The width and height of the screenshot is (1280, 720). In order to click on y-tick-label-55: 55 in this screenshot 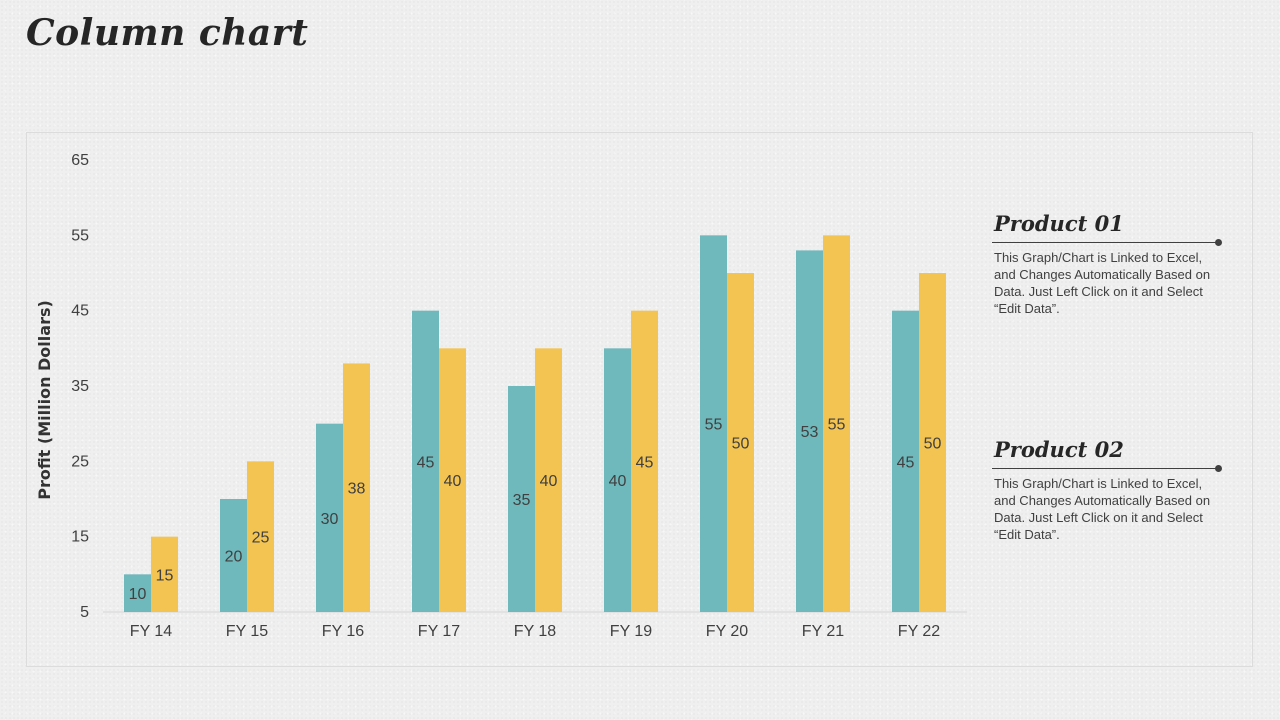, I will do `click(80, 235)`.